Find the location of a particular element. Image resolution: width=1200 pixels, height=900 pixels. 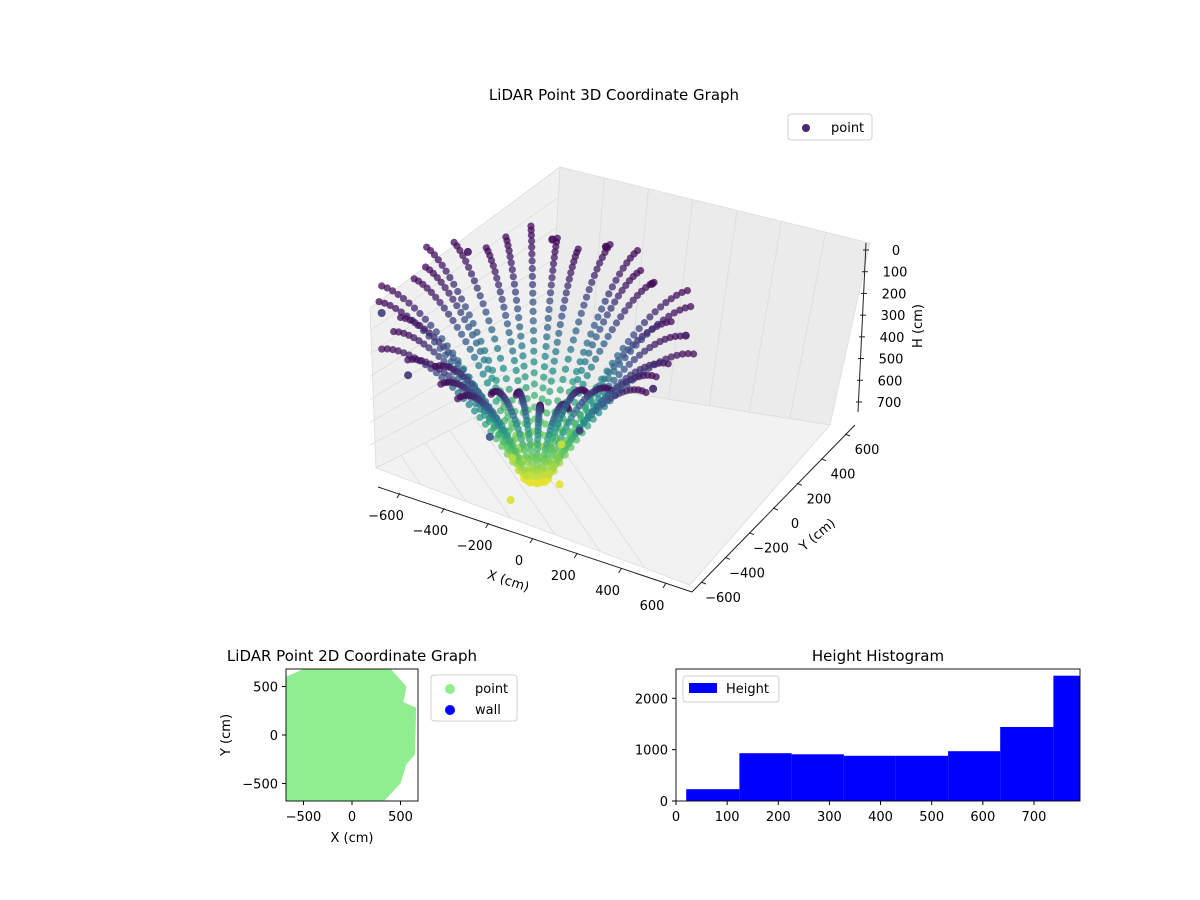

x-tick-label-3d: −400 is located at coordinates (430, 531).